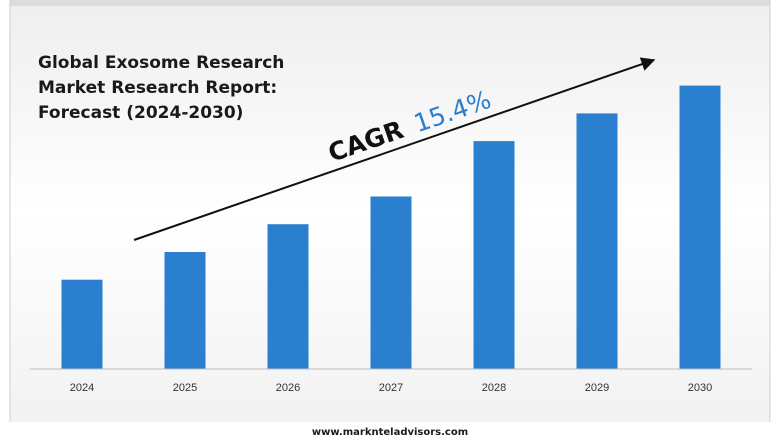  Describe the element at coordinates (82, 324) in the screenshot. I see `bar-2024` at that location.